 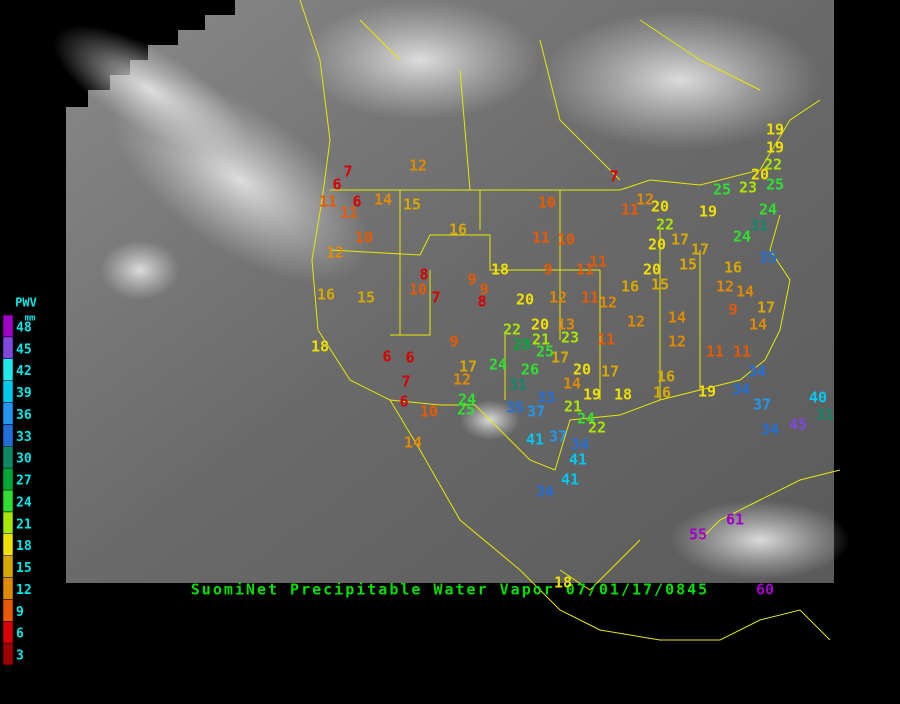 What do you see at coordinates (20, 612) in the screenshot?
I see `legend-label: 9` at bounding box center [20, 612].